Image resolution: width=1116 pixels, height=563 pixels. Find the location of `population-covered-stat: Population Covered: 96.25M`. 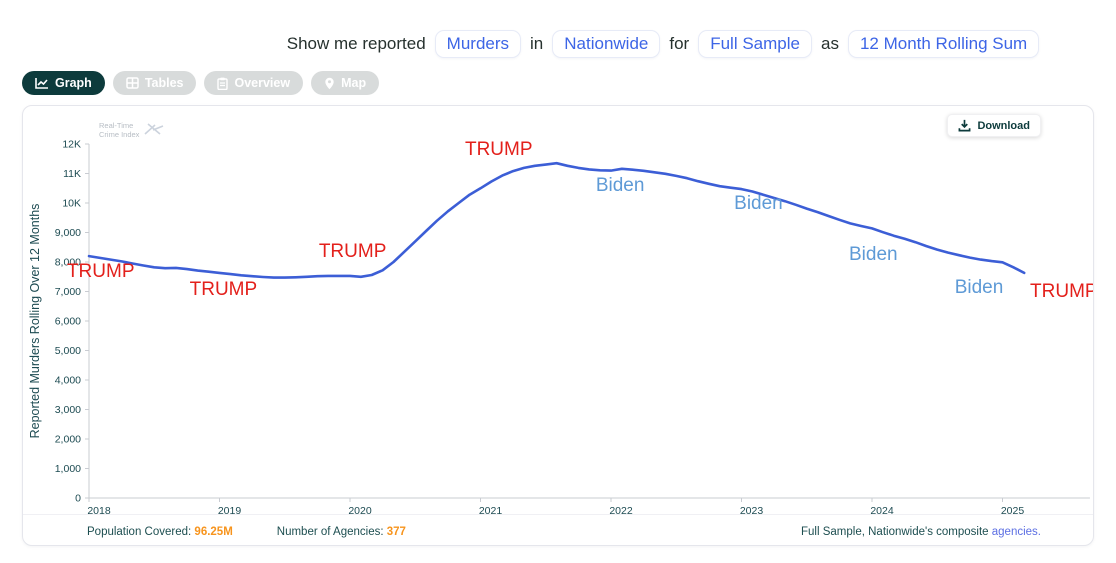

population-covered-stat: Population Covered: 96.25M is located at coordinates (160, 532).